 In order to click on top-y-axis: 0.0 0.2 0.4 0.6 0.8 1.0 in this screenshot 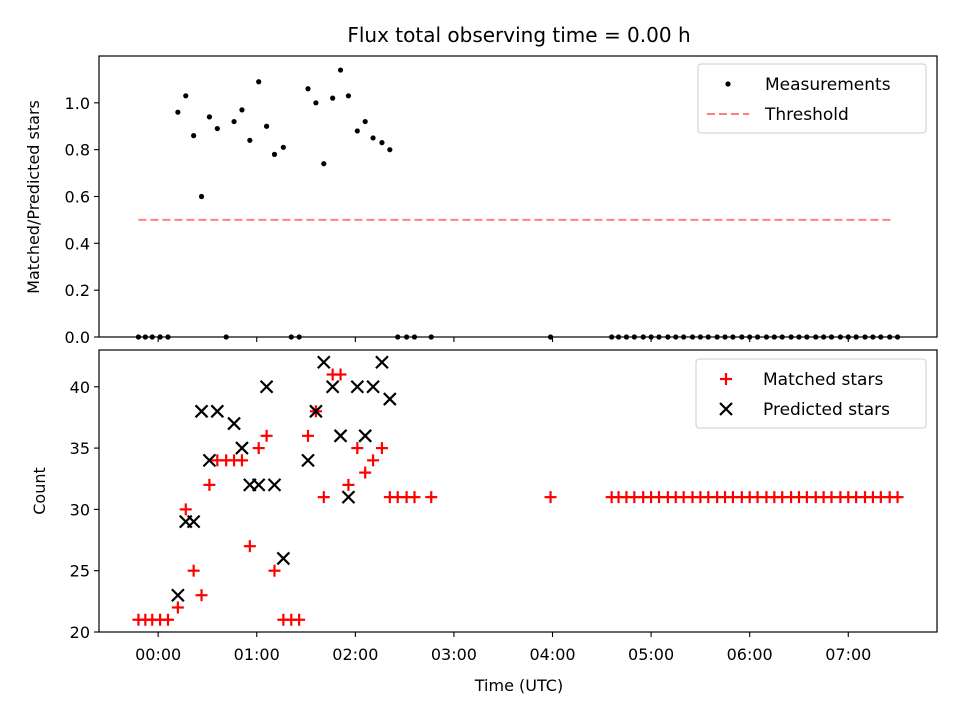, I will do `click(82, 220)`.